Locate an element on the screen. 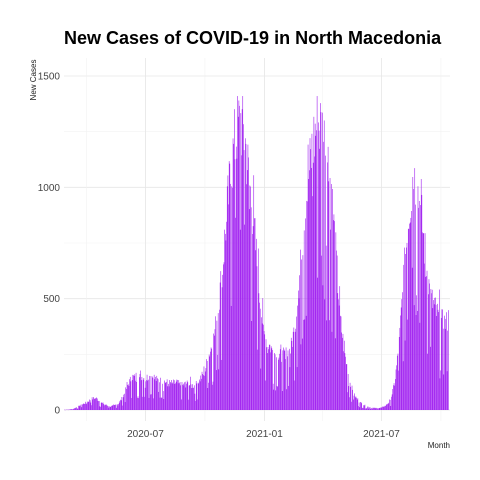 Image resolution: width=480 pixels, height=480 pixels. x-axis-title: Month is located at coordinates (439, 445).